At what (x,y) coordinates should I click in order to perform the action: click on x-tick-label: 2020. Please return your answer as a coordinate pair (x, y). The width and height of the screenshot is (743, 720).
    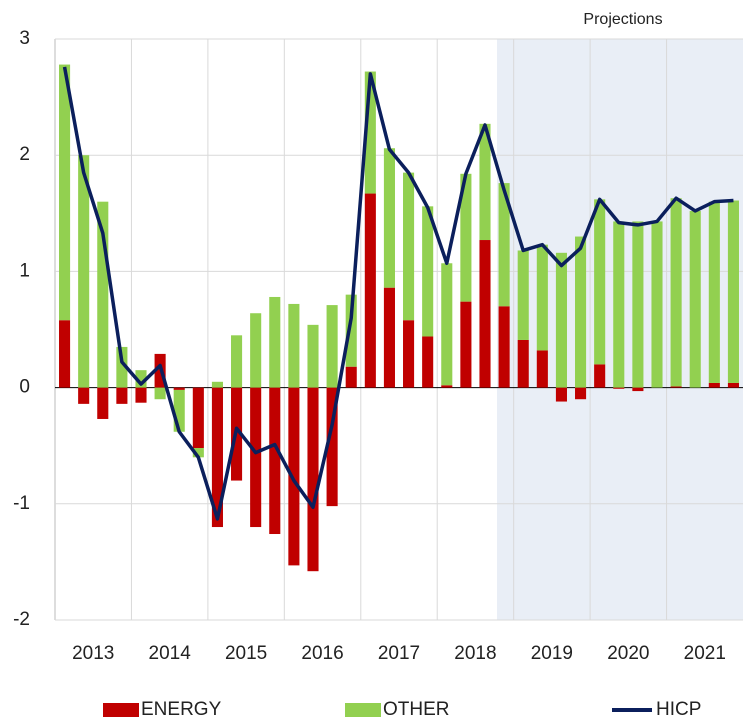
    Looking at the image, I should click on (628, 653).